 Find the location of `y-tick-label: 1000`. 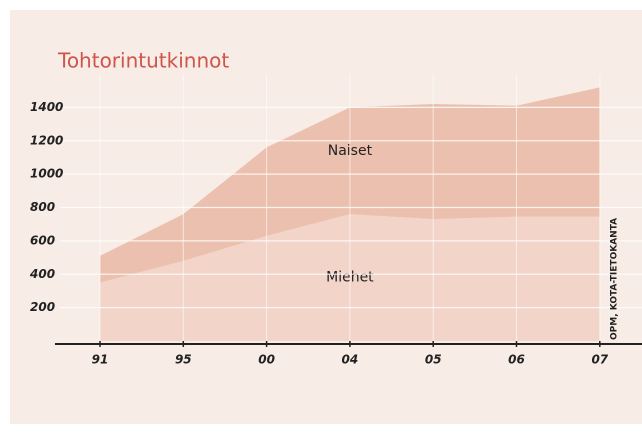

y-tick-label: 1000 is located at coordinates (46, 174).